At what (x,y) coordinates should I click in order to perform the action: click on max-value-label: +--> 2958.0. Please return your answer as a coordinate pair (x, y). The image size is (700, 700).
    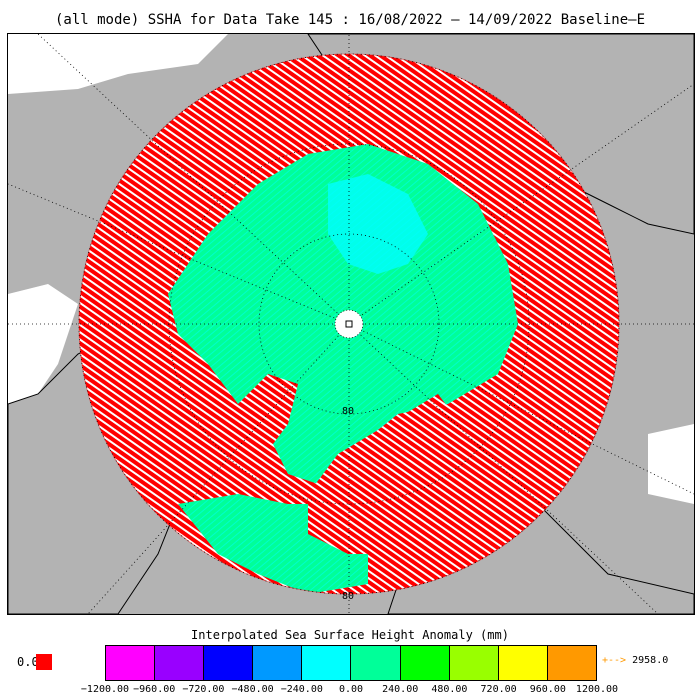
    Looking at the image, I should click on (635, 660).